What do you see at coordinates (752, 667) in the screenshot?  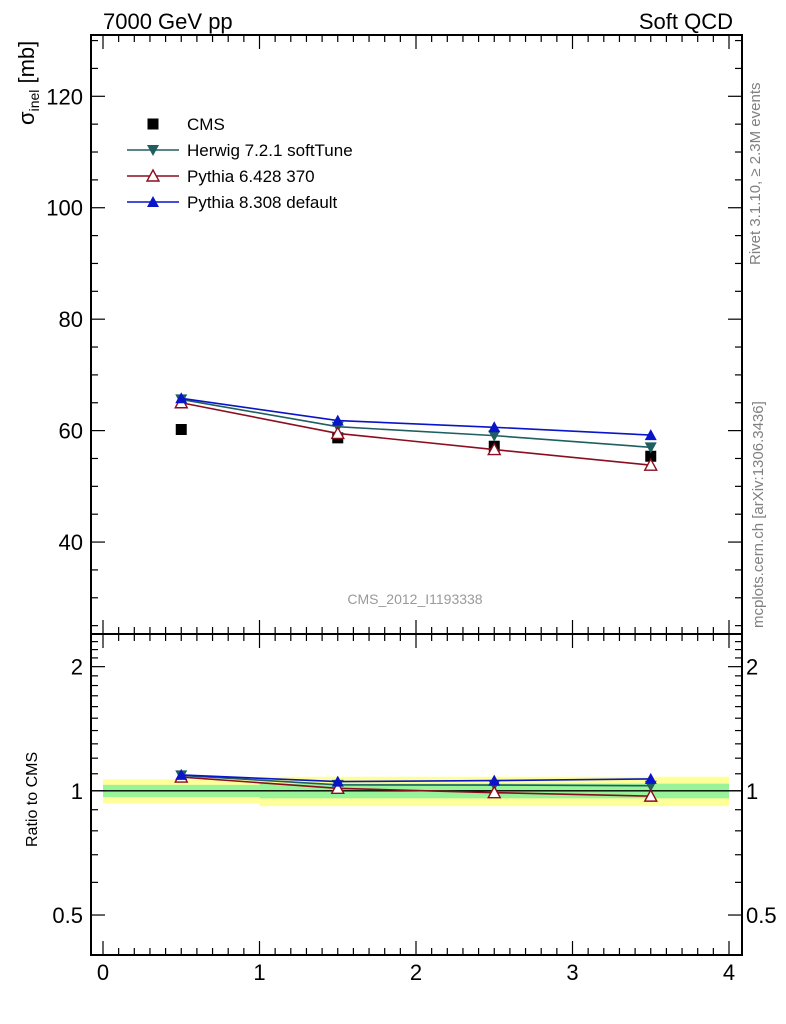 I see `ratio-y-tick-label-right: 2` at bounding box center [752, 667].